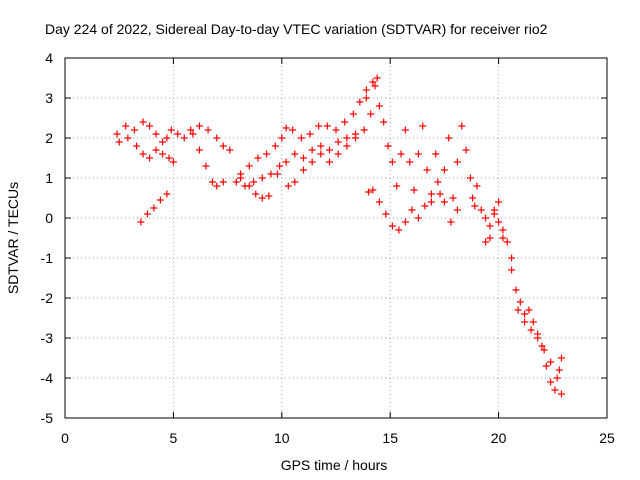 The height and width of the screenshot is (480, 640). What do you see at coordinates (47, 418) in the screenshot?
I see `y-tick-label: -5` at bounding box center [47, 418].